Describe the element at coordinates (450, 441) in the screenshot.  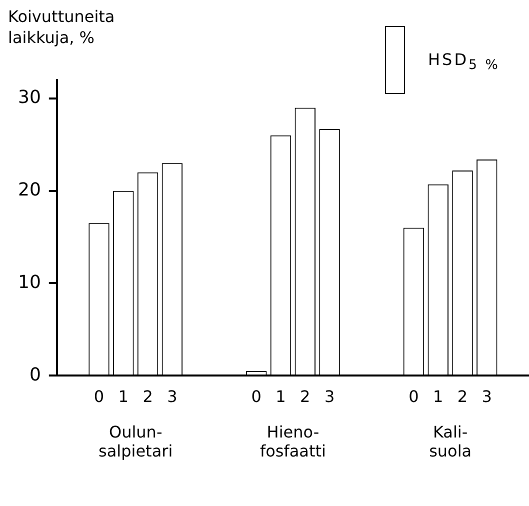
I see `x-tick-label: Kali- suola` at that location.